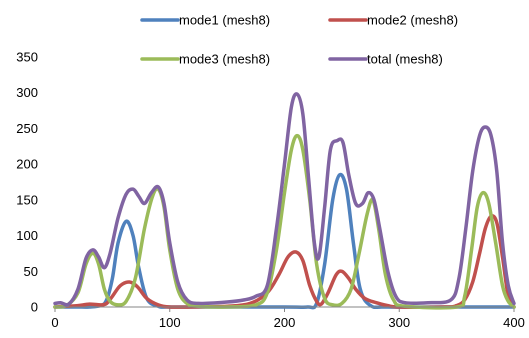 The width and height of the screenshot is (529, 338). I want to click on x-tick-label: 100, so click(170, 322).